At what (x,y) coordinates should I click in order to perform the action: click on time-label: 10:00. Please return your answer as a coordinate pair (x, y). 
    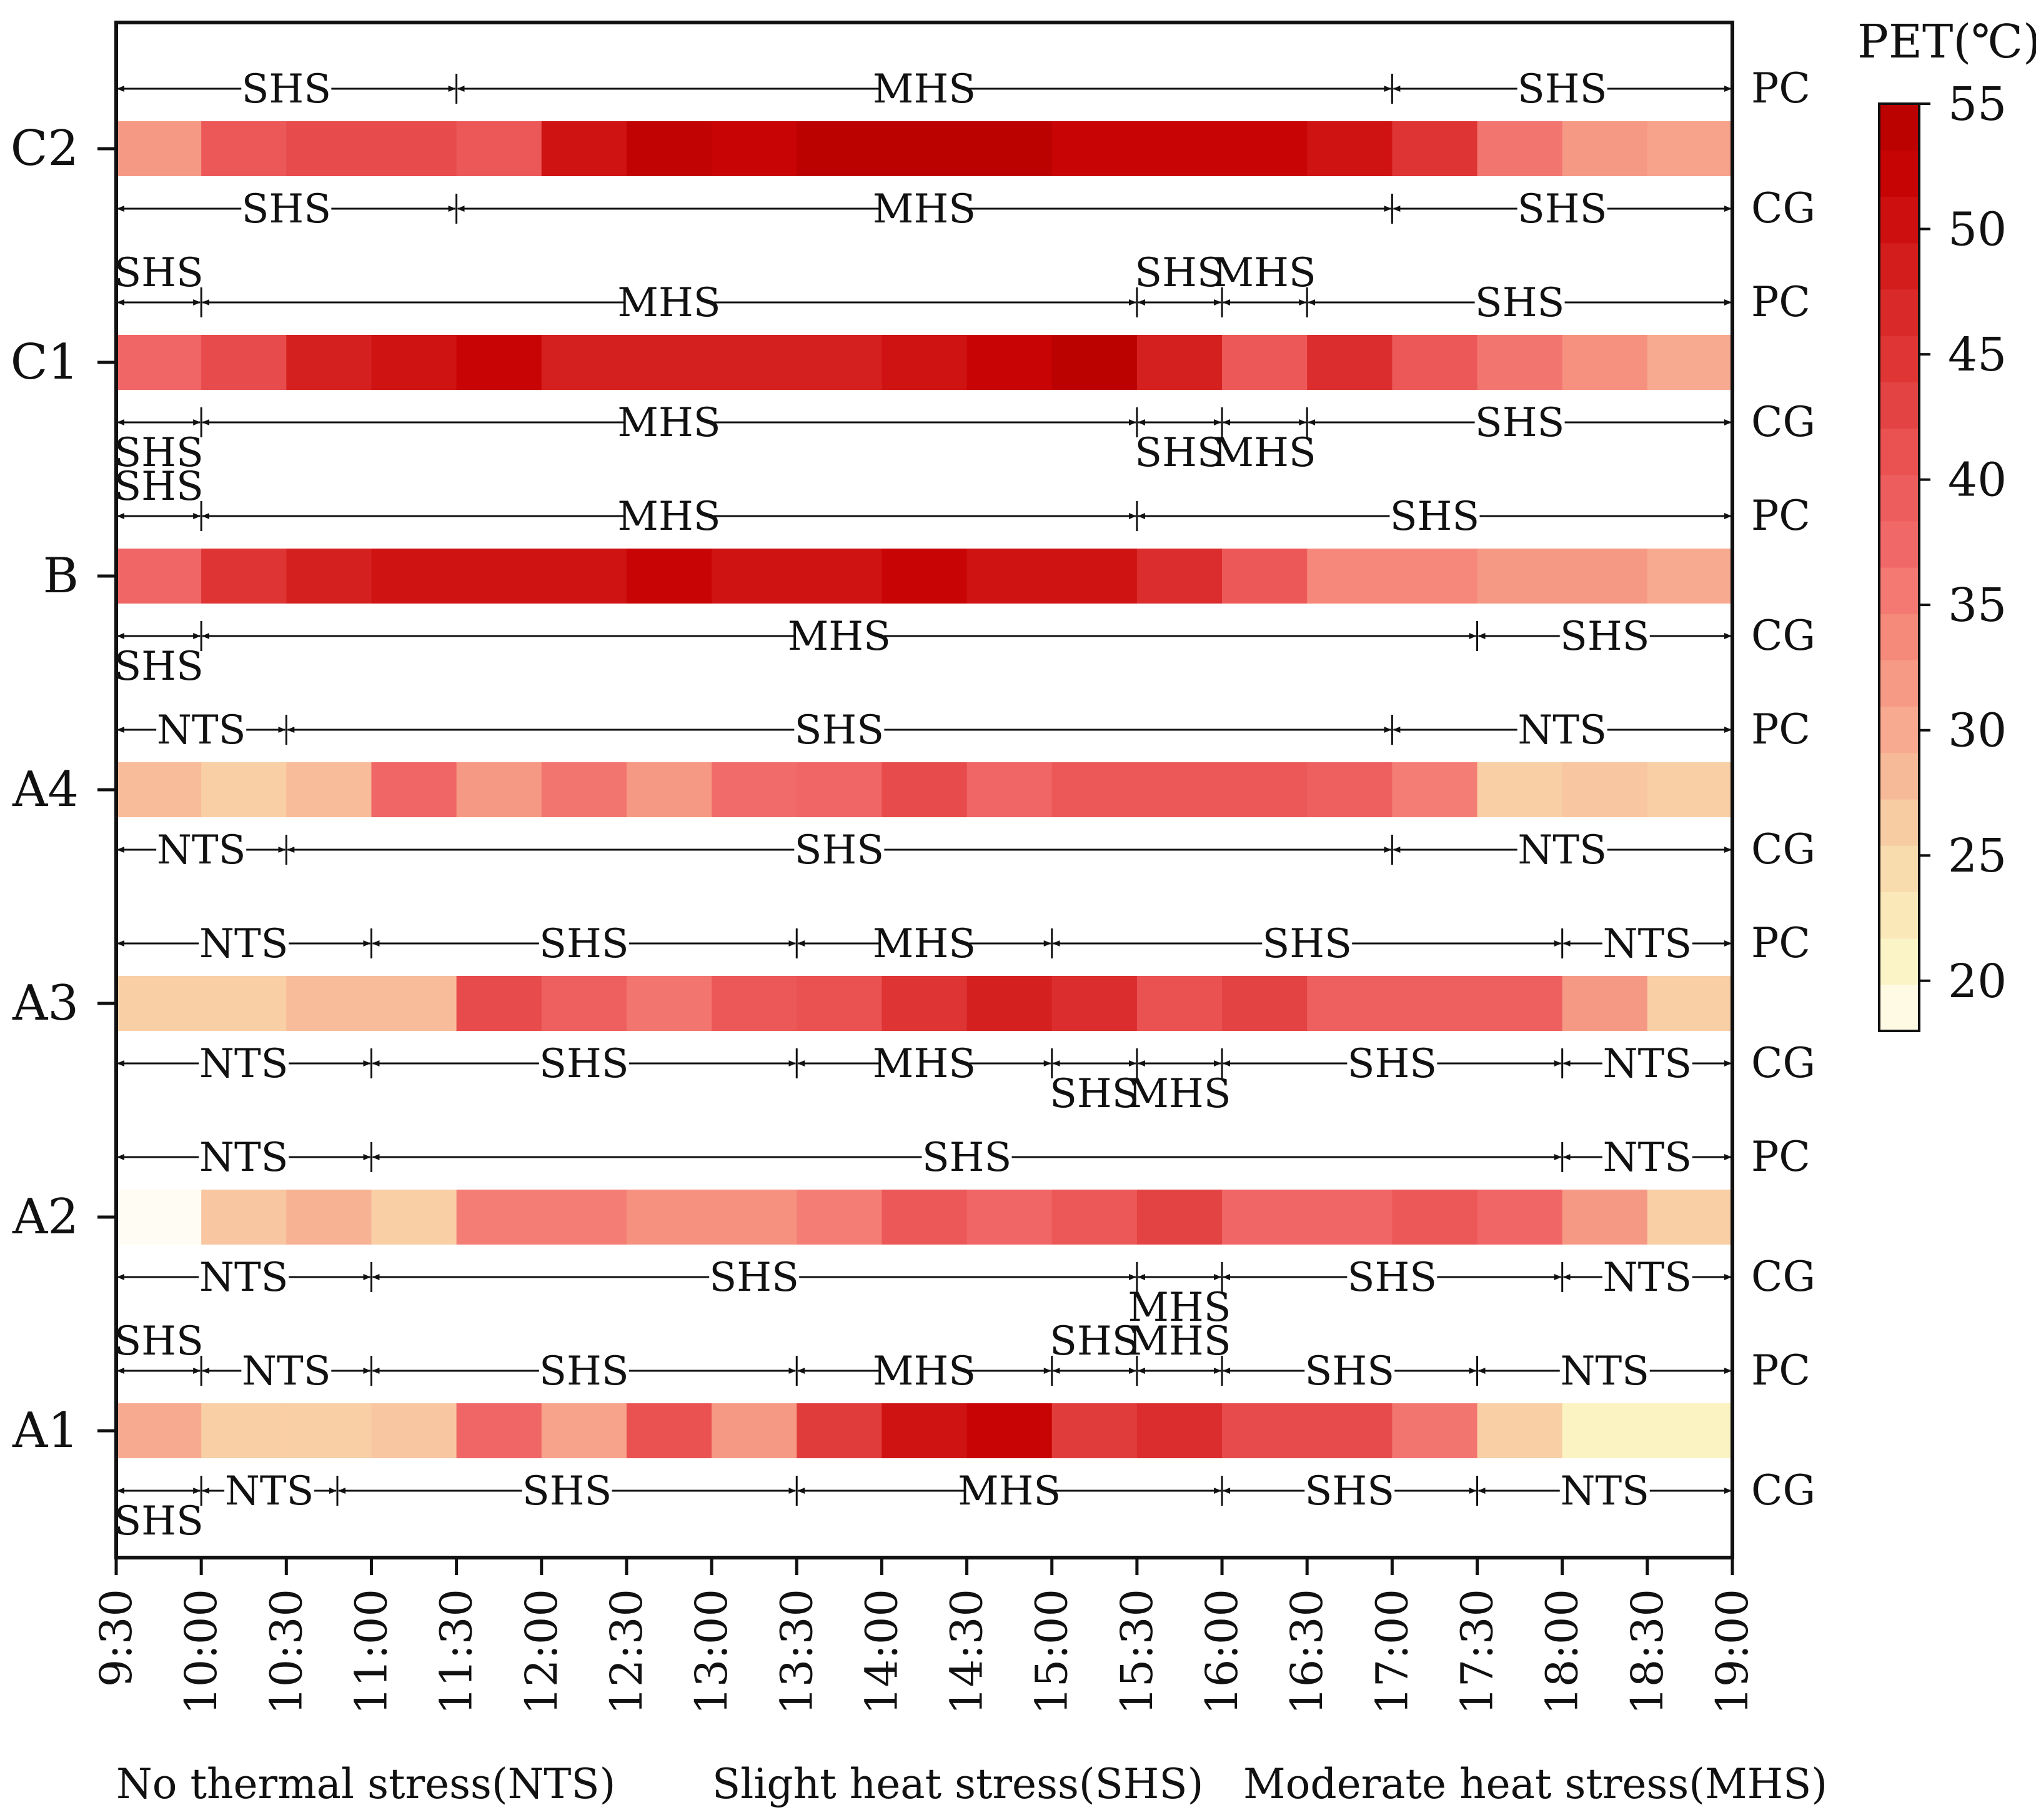
    Looking at the image, I should click on (201, 1652).